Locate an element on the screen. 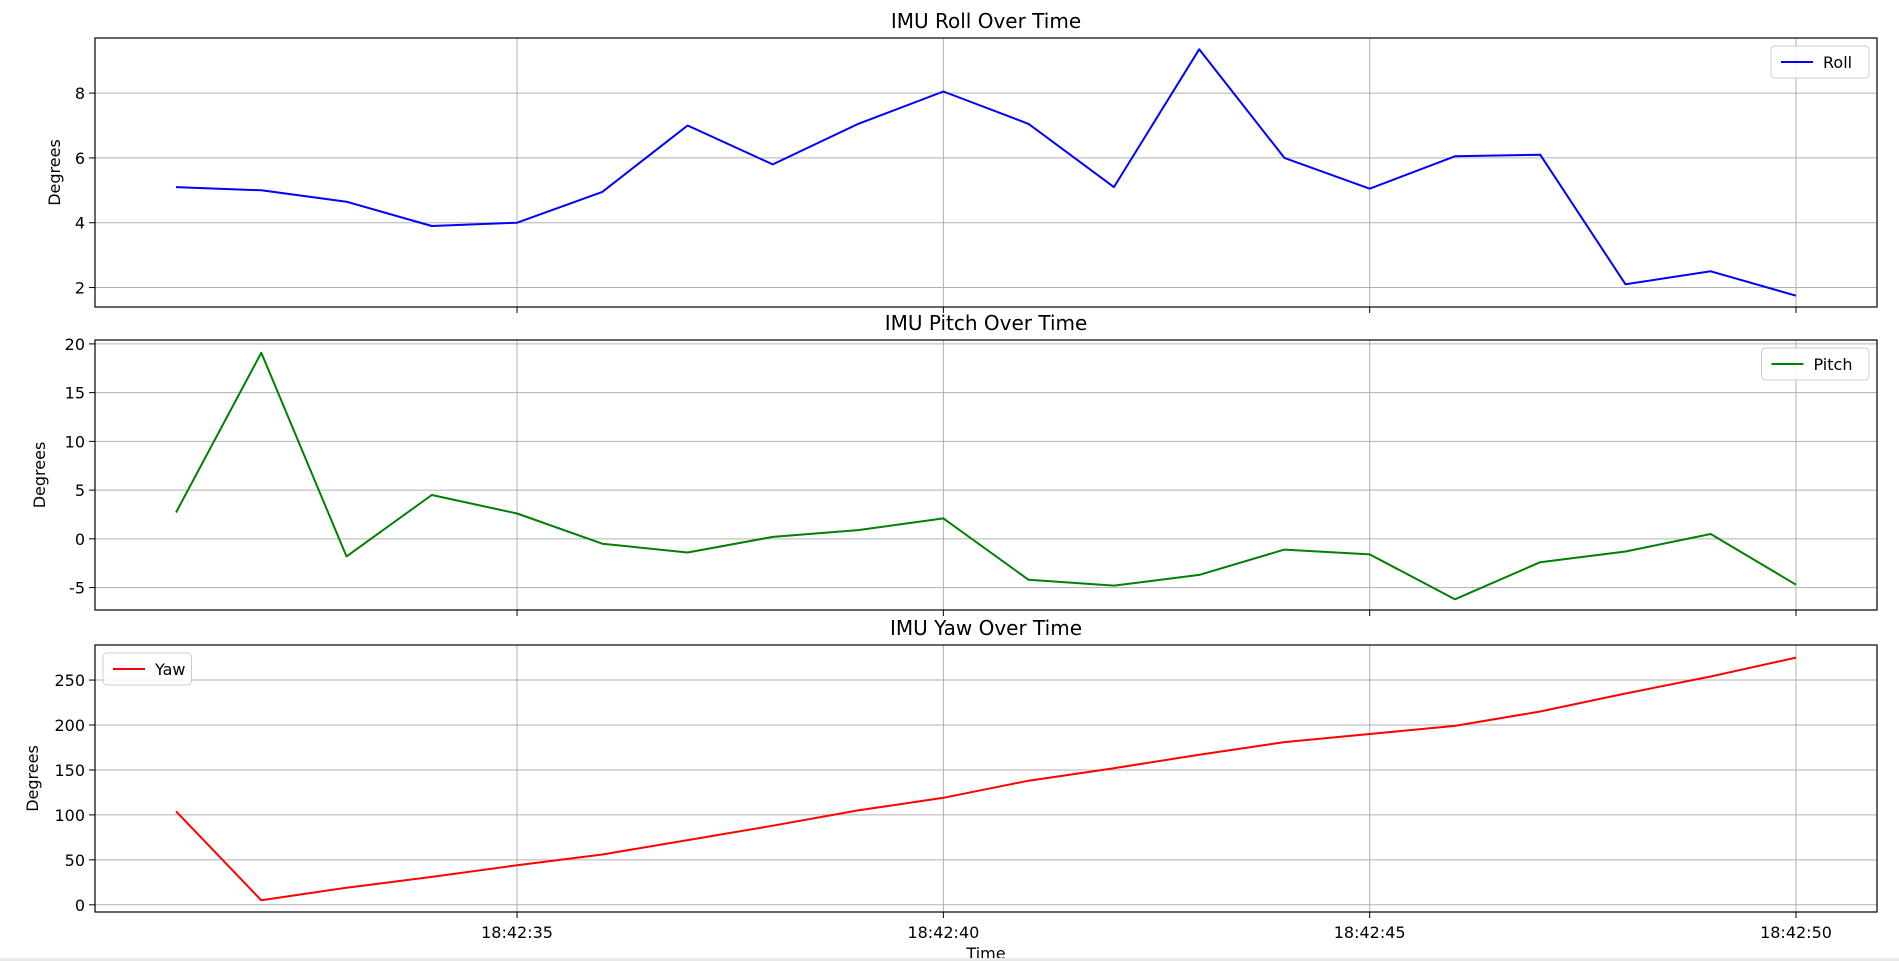 The image size is (1899, 961). y-tick-label: 4 is located at coordinates (80, 223).